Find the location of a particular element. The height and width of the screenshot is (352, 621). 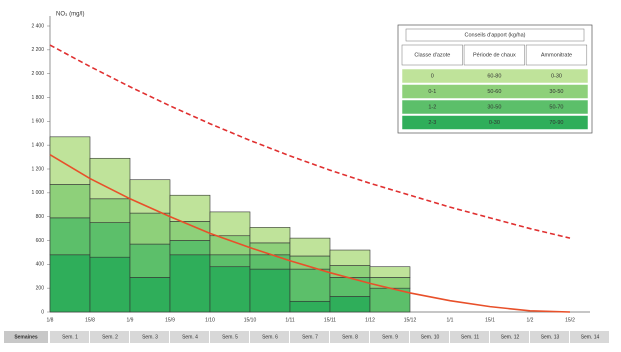

x-tick-label: 1/11 is located at coordinates (290, 320).